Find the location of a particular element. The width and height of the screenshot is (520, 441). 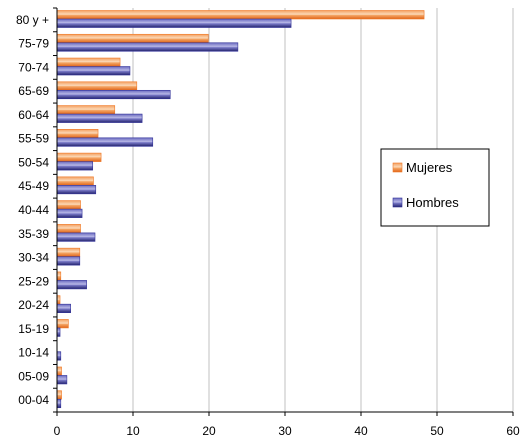

y-tick-label: 35-39 is located at coordinates (33, 234).